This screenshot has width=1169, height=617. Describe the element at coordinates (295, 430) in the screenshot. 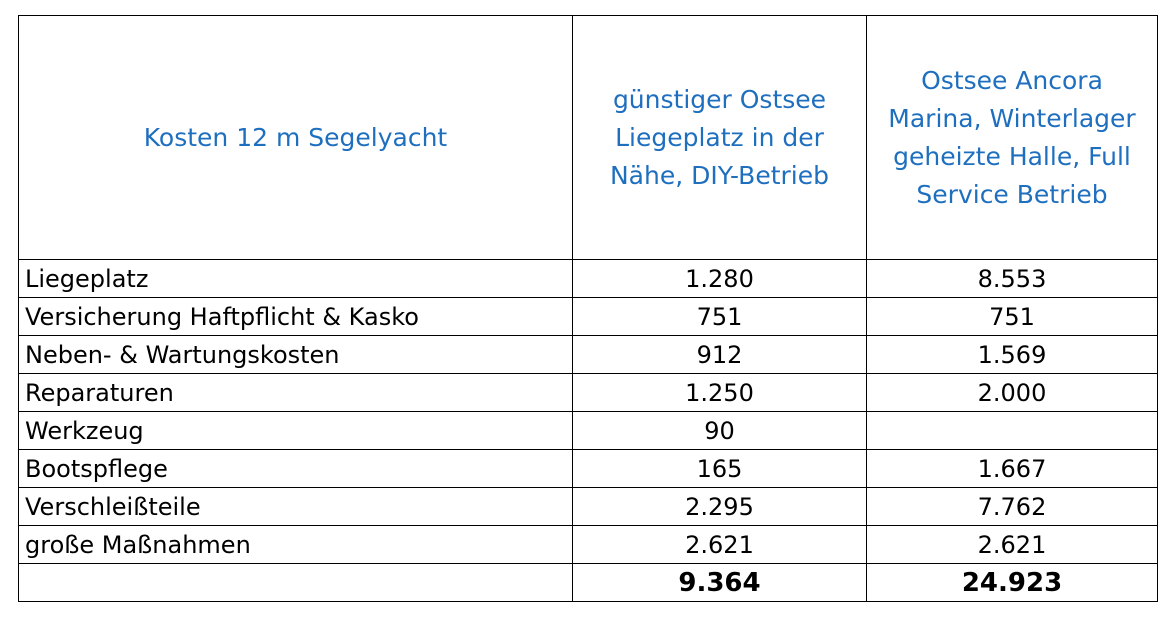

I see `row-label: Werkzeug` at that location.